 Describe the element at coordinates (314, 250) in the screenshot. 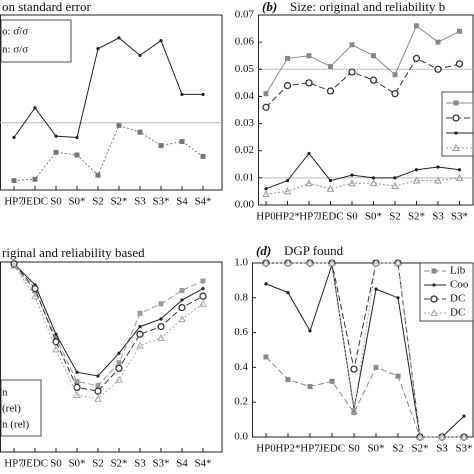

I see `panel-title: DGP found` at that location.